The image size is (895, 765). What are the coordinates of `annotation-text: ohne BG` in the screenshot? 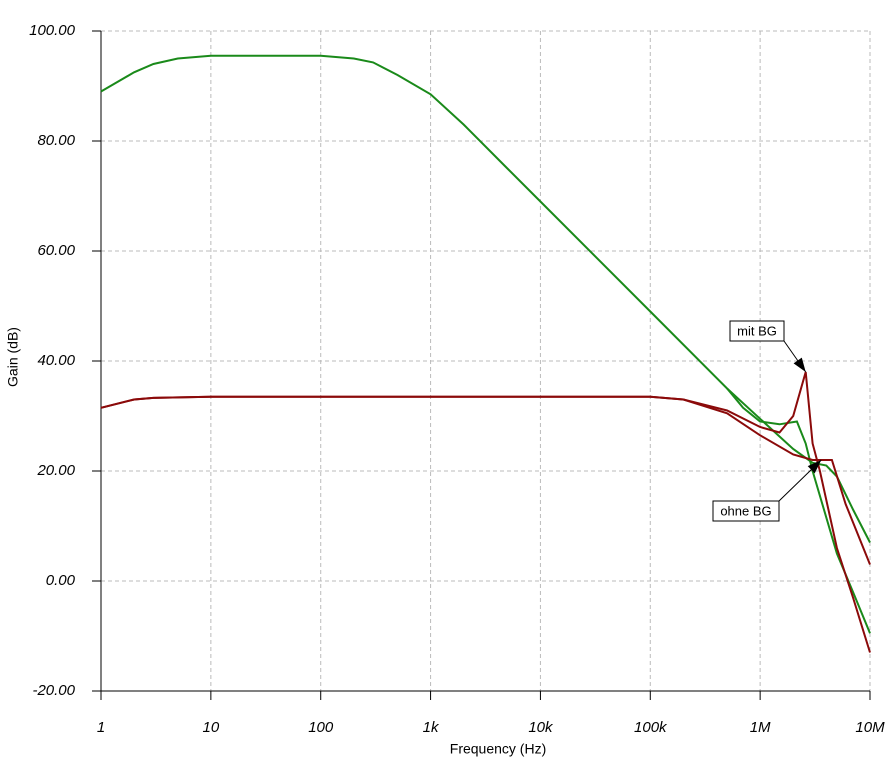 It's located at (745, 510).